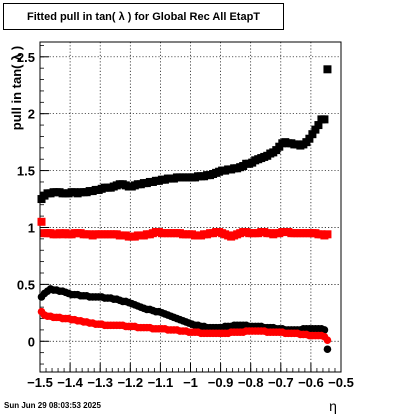  Describe the element at coordinates (333, 406) in the screenshot. I see `x-axis-label: η` at that location.